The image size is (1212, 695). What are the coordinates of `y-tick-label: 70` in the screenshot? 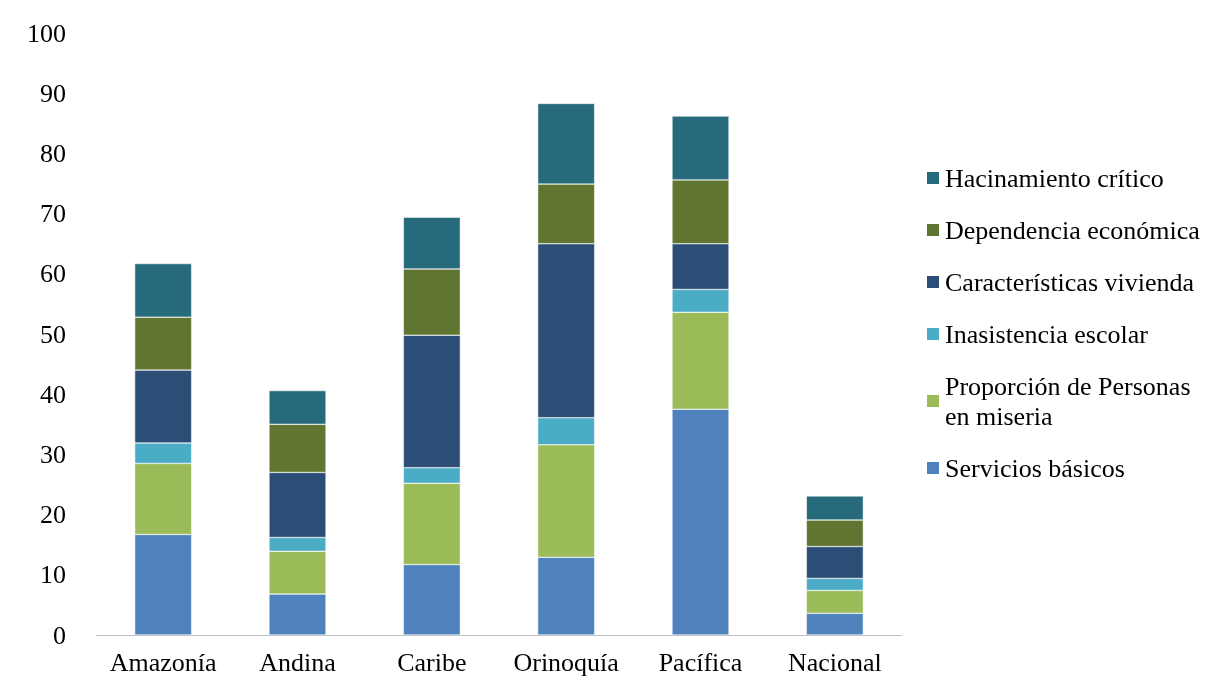 It's located at (53, 214).